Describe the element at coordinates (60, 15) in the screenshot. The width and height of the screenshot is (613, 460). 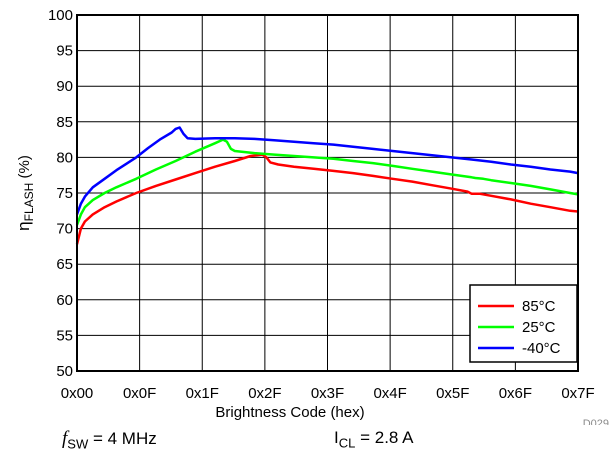
I see `y-tick-label: 100` at that location.